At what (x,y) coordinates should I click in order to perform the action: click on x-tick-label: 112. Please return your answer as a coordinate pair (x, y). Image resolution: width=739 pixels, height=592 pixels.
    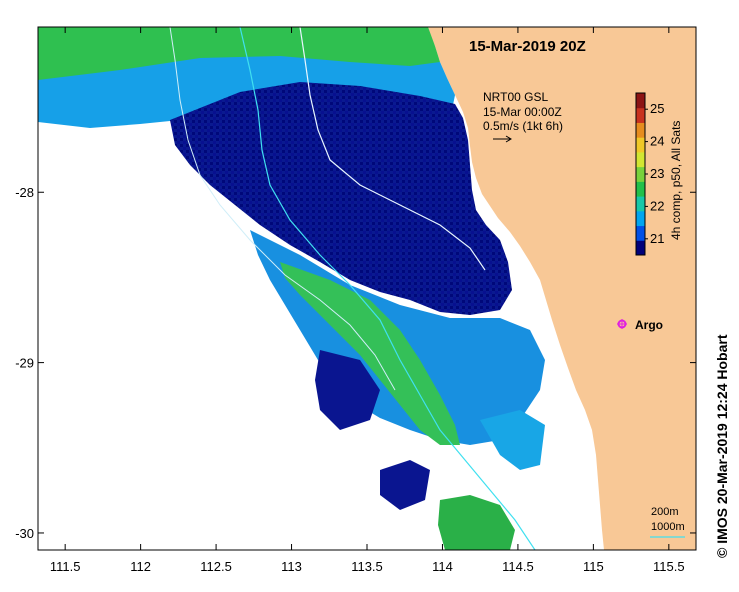
    Looking at the image, I should click on (140, 566).